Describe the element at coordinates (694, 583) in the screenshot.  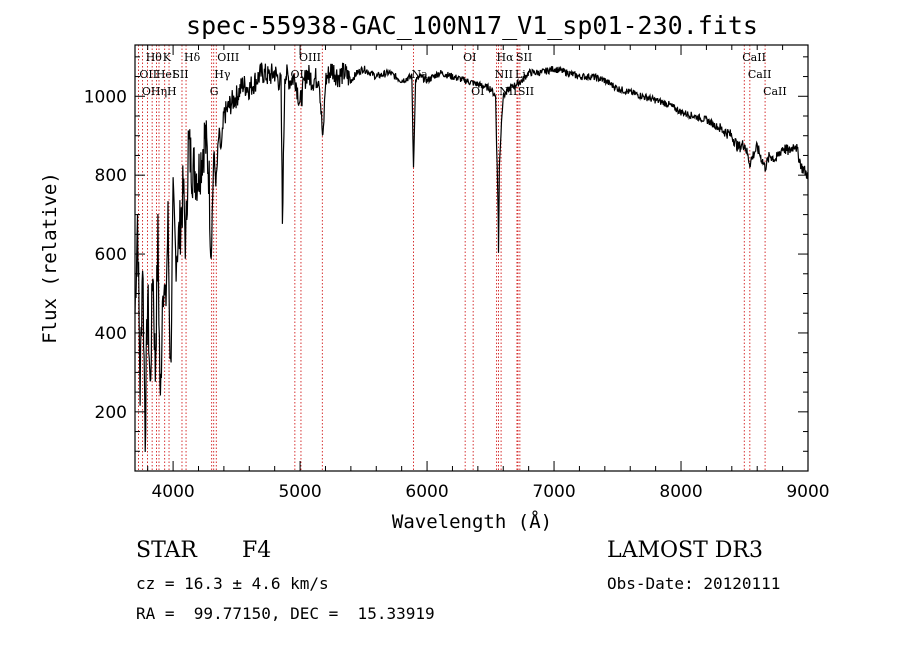
I see `obs-date-text: Obs-Date: 20120111` at that location.